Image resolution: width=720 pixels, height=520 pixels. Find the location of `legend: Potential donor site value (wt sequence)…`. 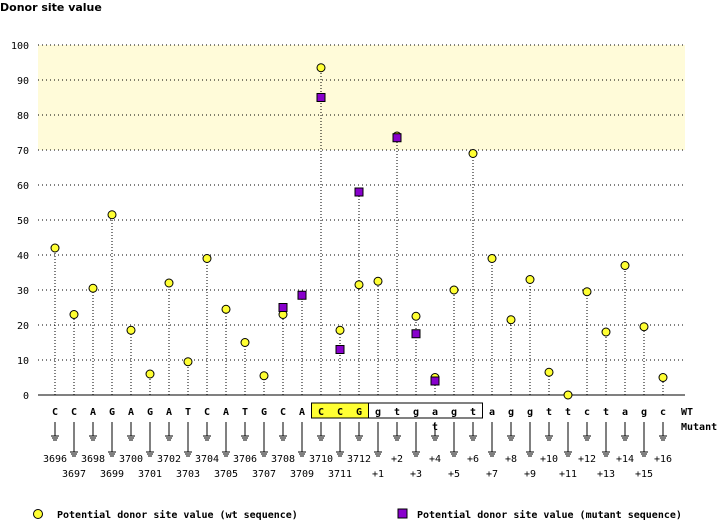

legend: Potential donor site value (wt sequence)… is located at coordinates (357, 514).